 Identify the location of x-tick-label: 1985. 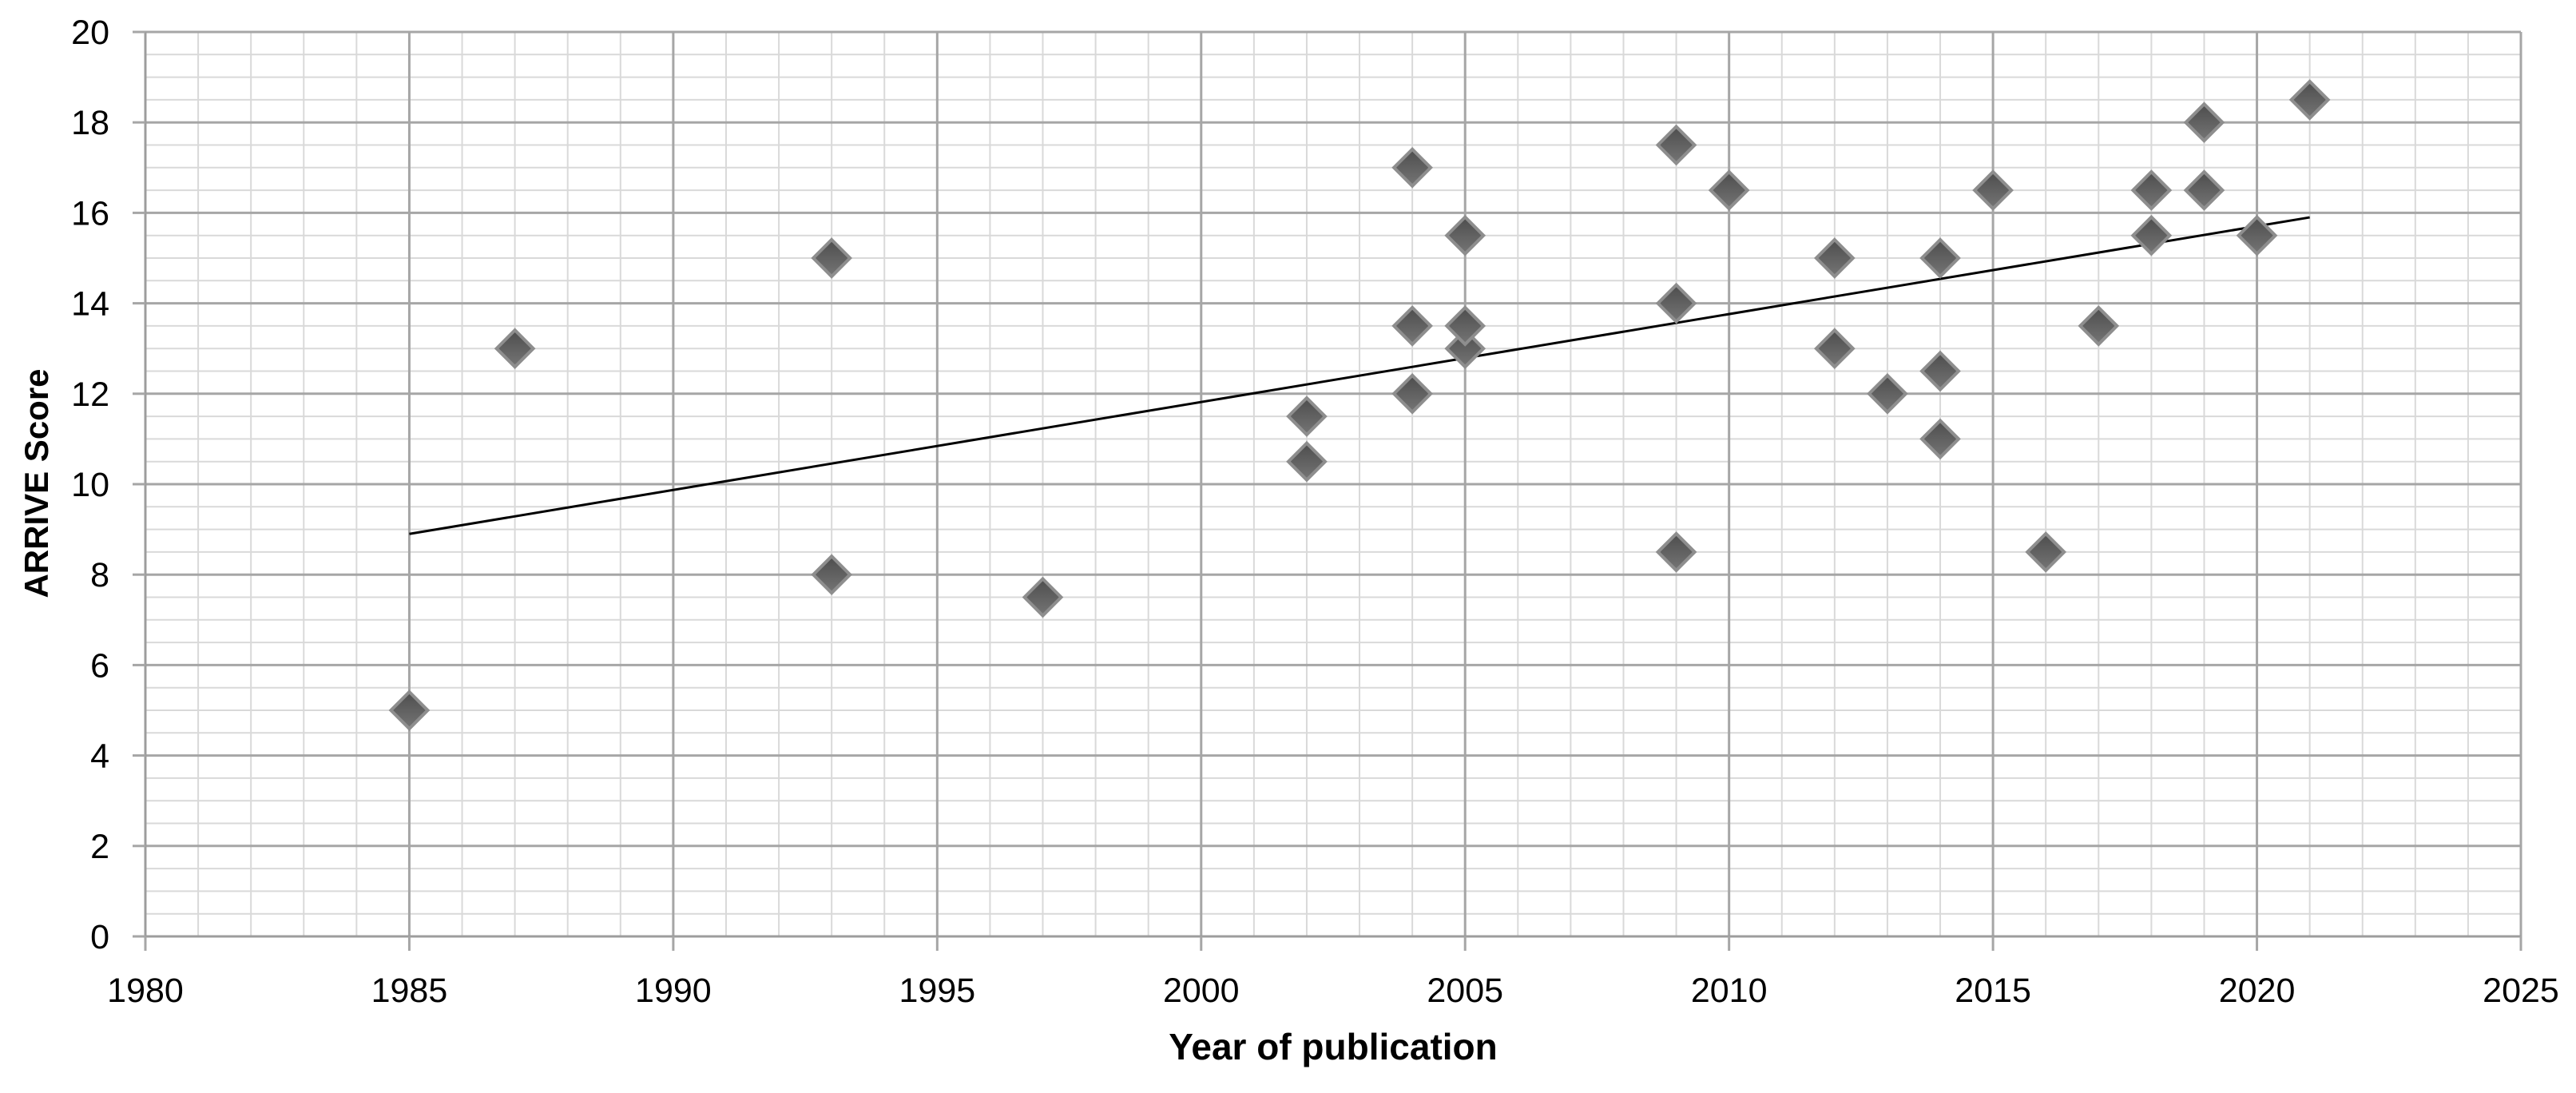
(409, 991).